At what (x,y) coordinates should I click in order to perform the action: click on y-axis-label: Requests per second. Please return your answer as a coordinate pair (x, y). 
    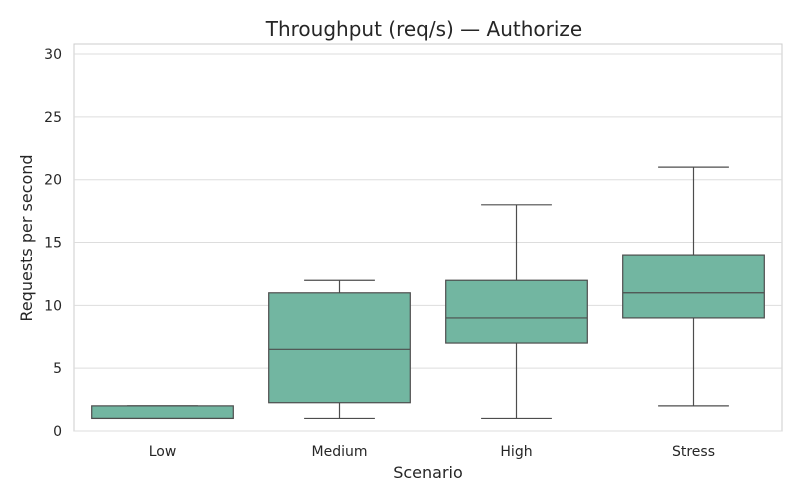
    Looking at the image, I should click on (26, 237).